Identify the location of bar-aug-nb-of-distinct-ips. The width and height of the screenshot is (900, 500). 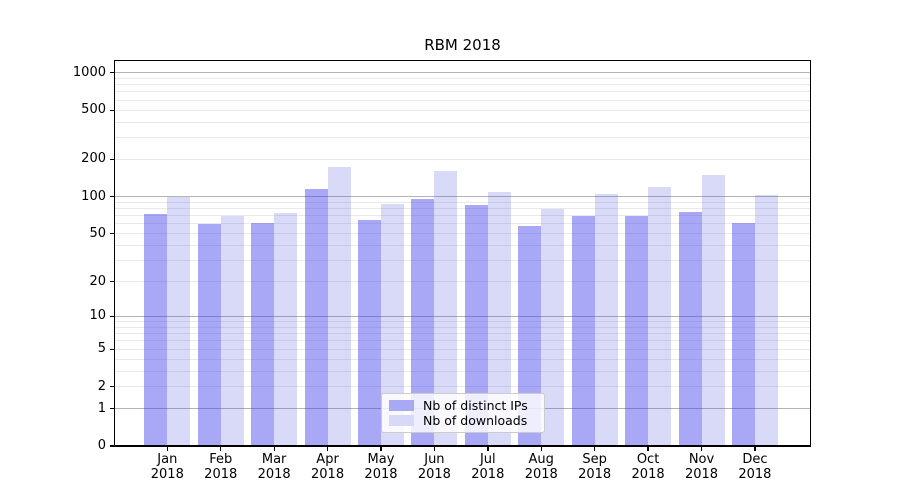
(530, 335).